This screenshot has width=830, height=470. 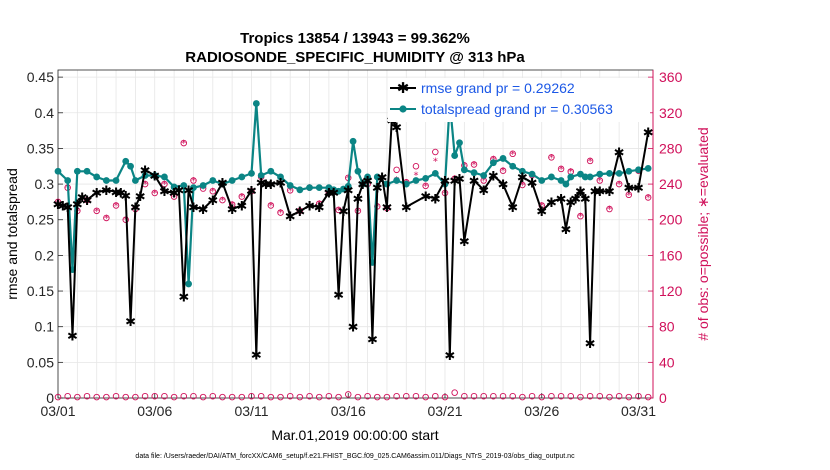 What do you see at coordinates (57, 411) in the screenshot?
I see `x-tick-label: 03/01` at bounding box center [57, 411].